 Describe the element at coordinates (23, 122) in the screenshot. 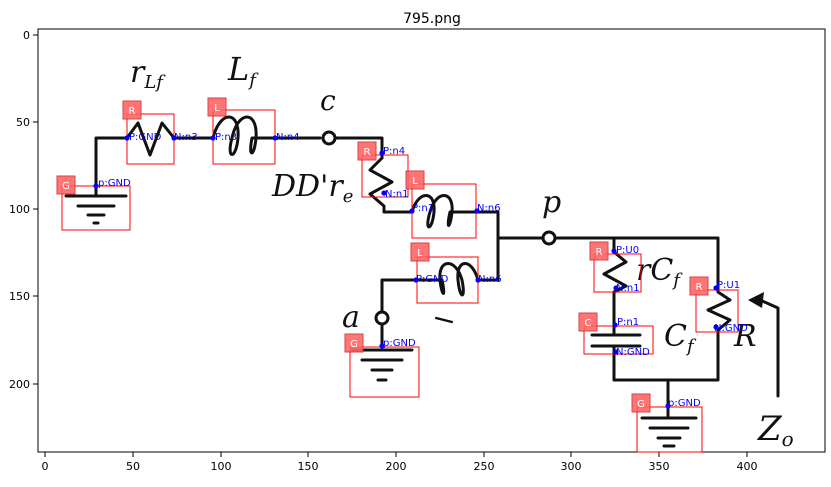

I see `y-tick-label: 50` at that location.